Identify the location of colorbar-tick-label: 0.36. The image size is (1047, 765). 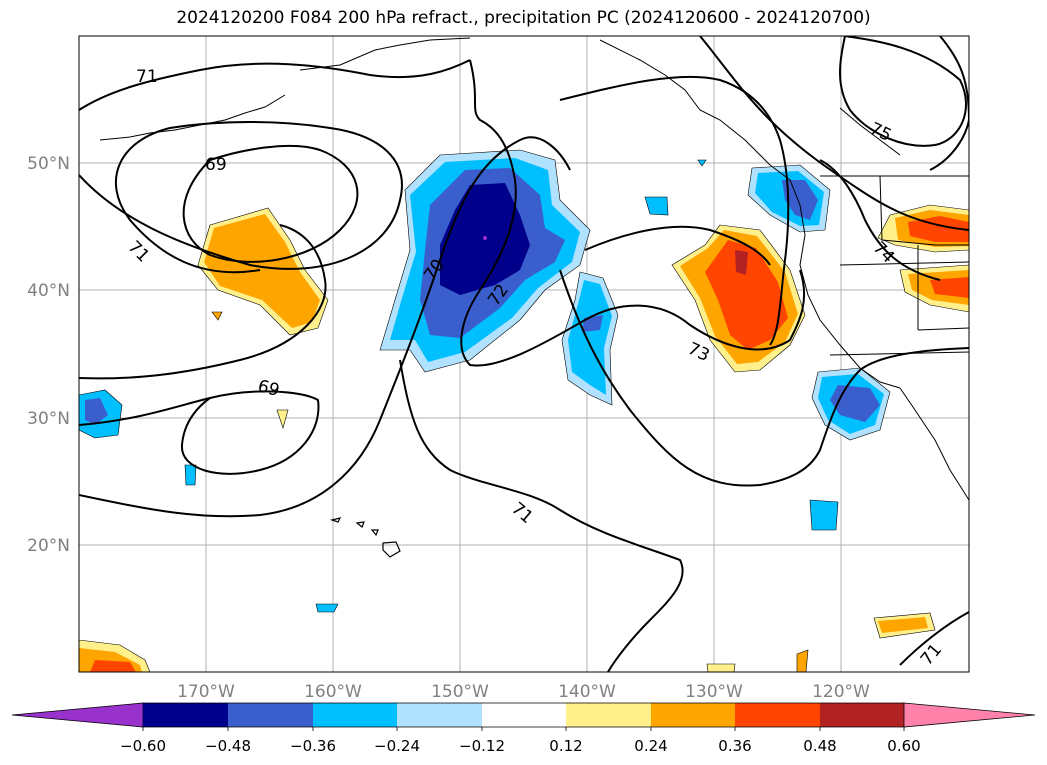
(734, 746).